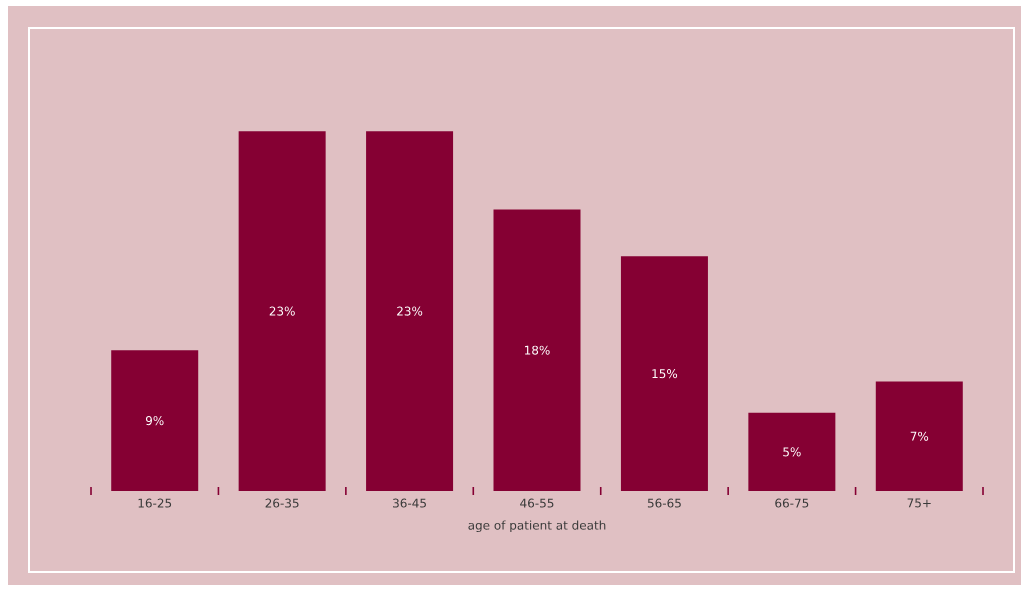  What do you see at coordinates (919, 503) in the screenshot?
I see `x-tick-label: 75+` at bounding box center [919, 503].